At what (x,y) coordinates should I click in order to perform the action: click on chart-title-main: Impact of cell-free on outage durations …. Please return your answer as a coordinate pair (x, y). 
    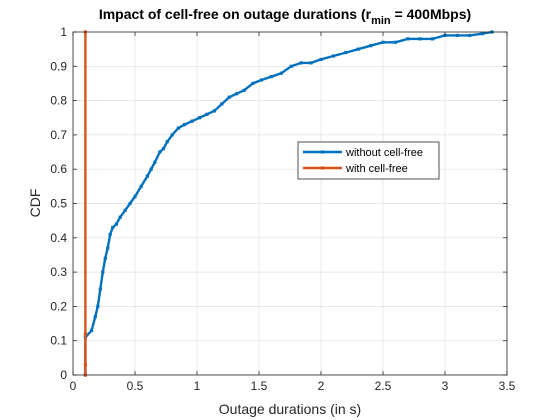
    Looking at the image, I should click on (235, 14).